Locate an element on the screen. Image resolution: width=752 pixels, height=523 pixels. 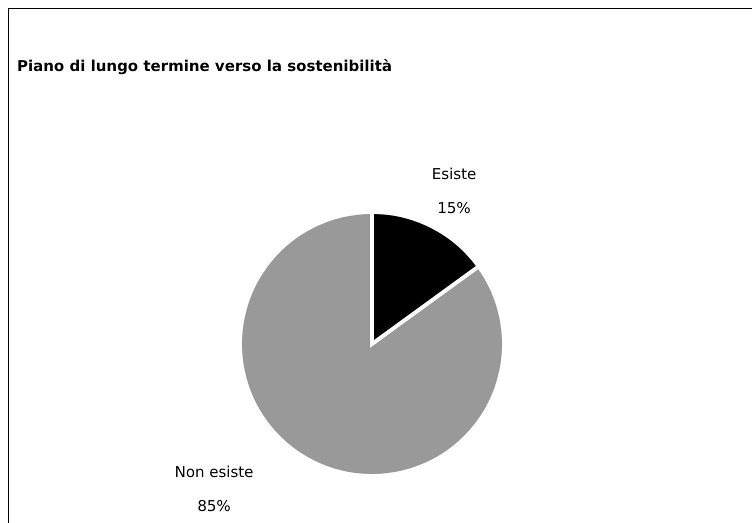
data-label: 85% is located at coordinates (214, 506).